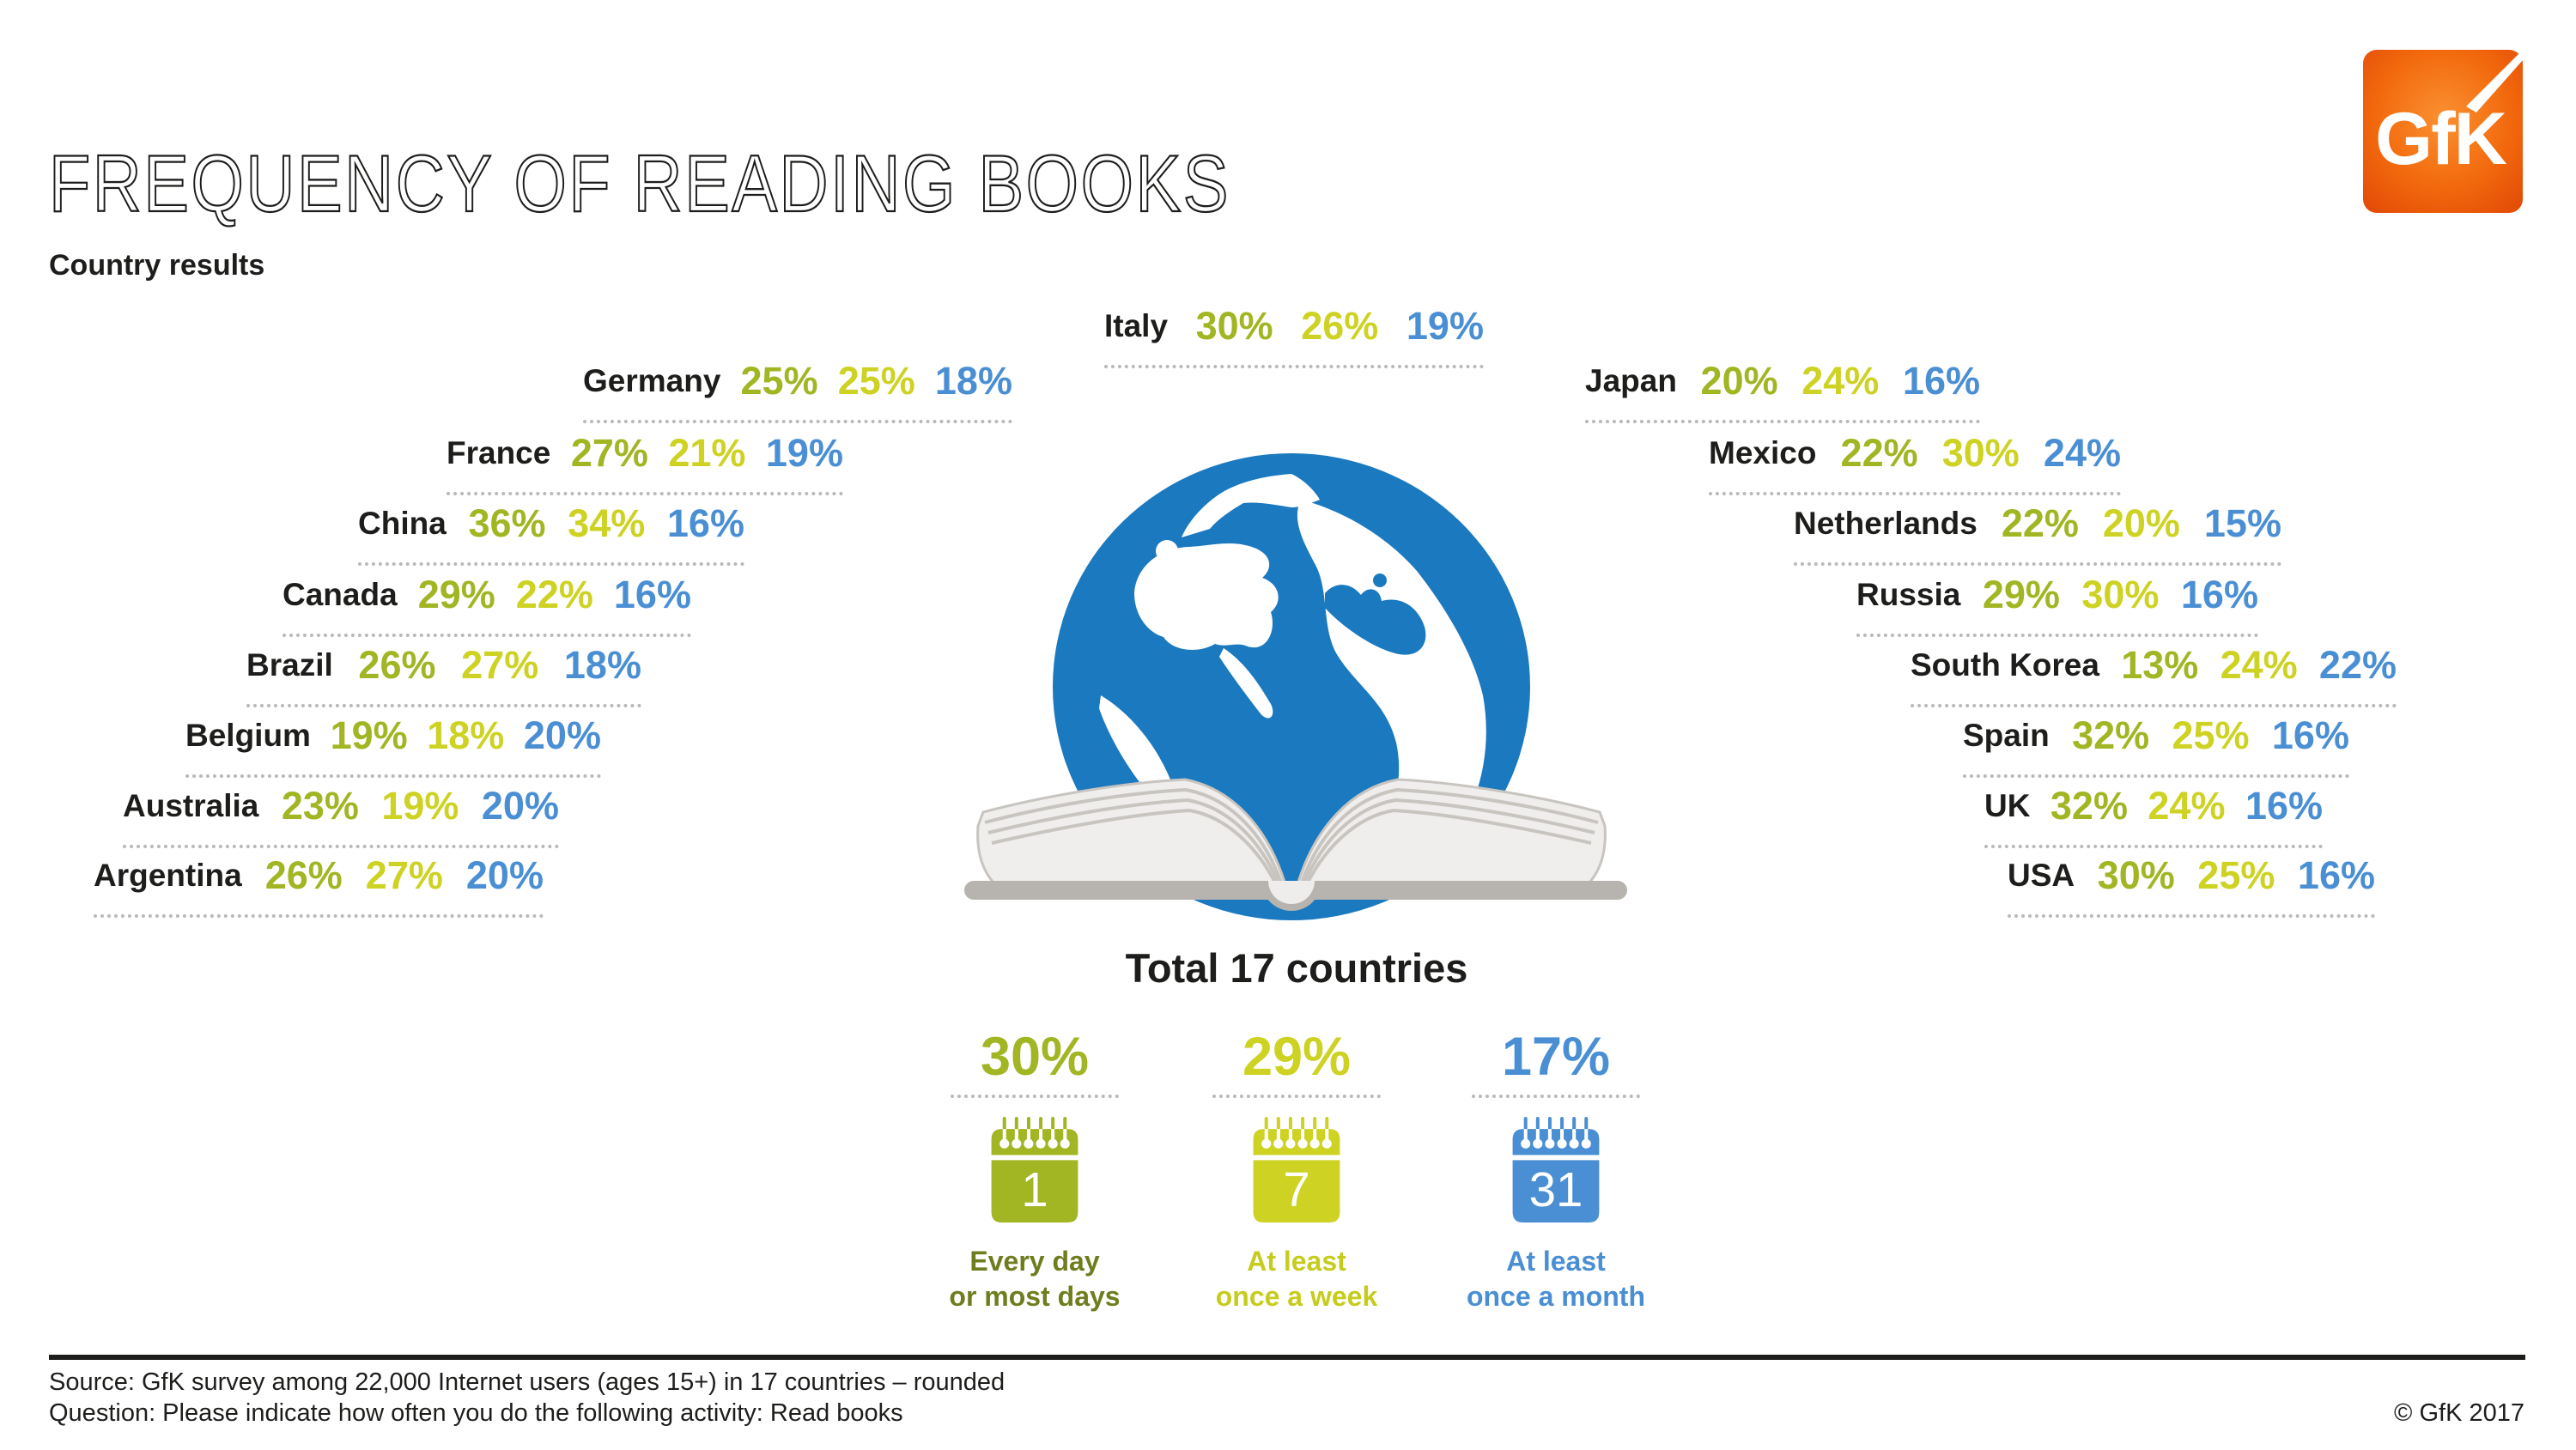 This screenshot has width=2576, height=1450. Describe the element at coordinates (1631, 381) in the screenshot. I see `country-label: Japan` at that location.